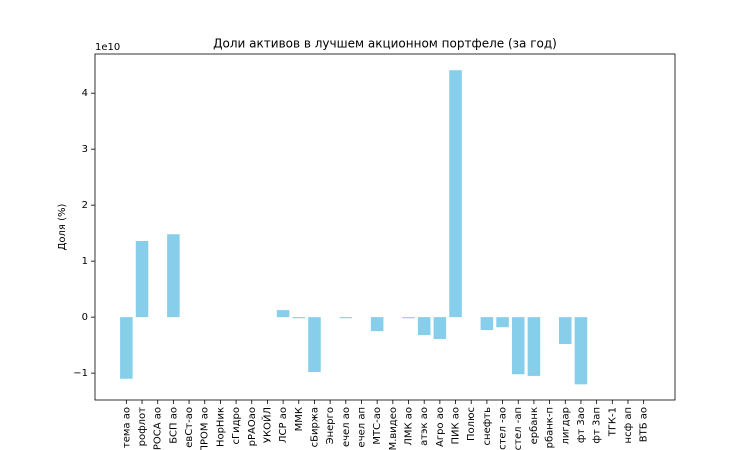 This screenshot has width=750, height=450. Describe the element at coordinates (62, 226) in the screenshot. I see `y-axis-label: Доля (%)` at that location.